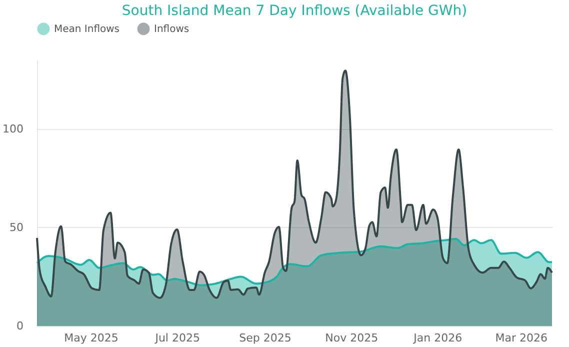 This screenshot has height=347, width=569. Describe the element at coordinates (172, 29) in the screenshot. I see `legend-label: Inflows` at that location.